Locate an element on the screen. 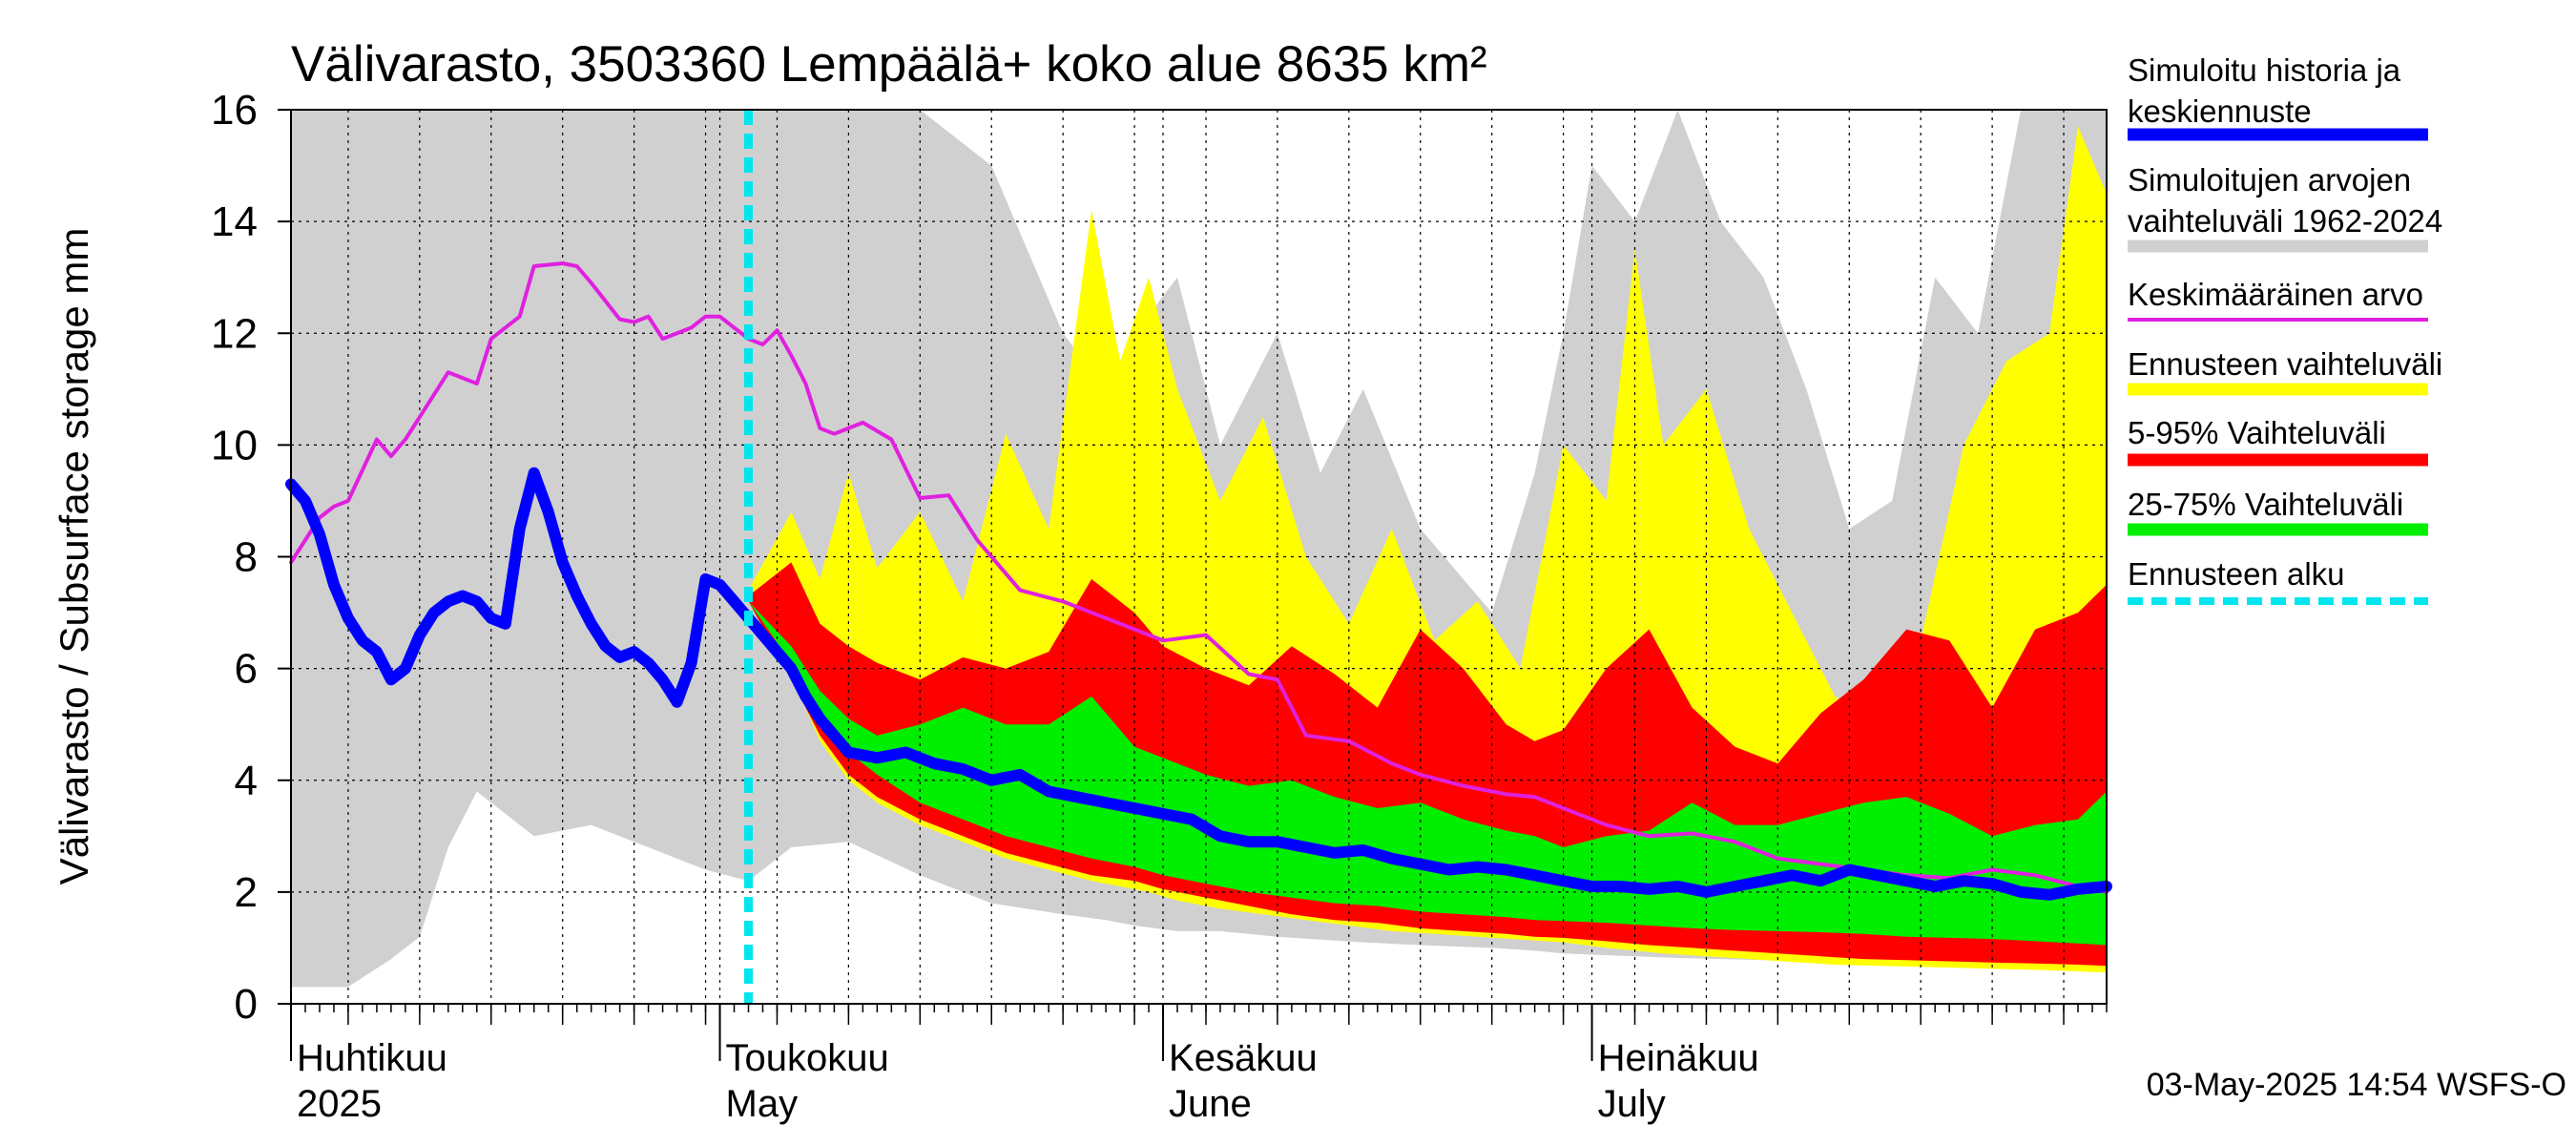 This screenshot has height=1145, width=2576. y-axis: 0 2 4 6 8 10 12 14 16 is located at coordinates (251, 557).